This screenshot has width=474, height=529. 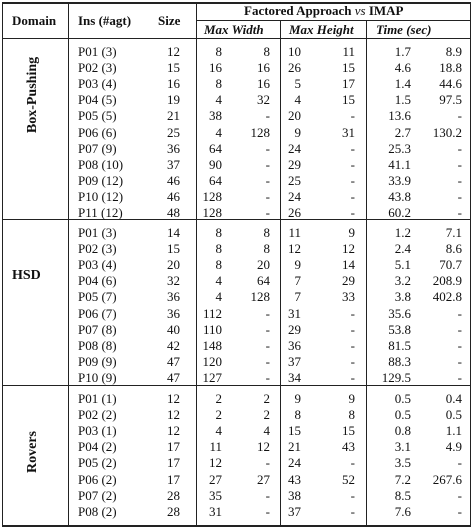 I want to click on cell-h1: 7, so click(x=298, y=281).